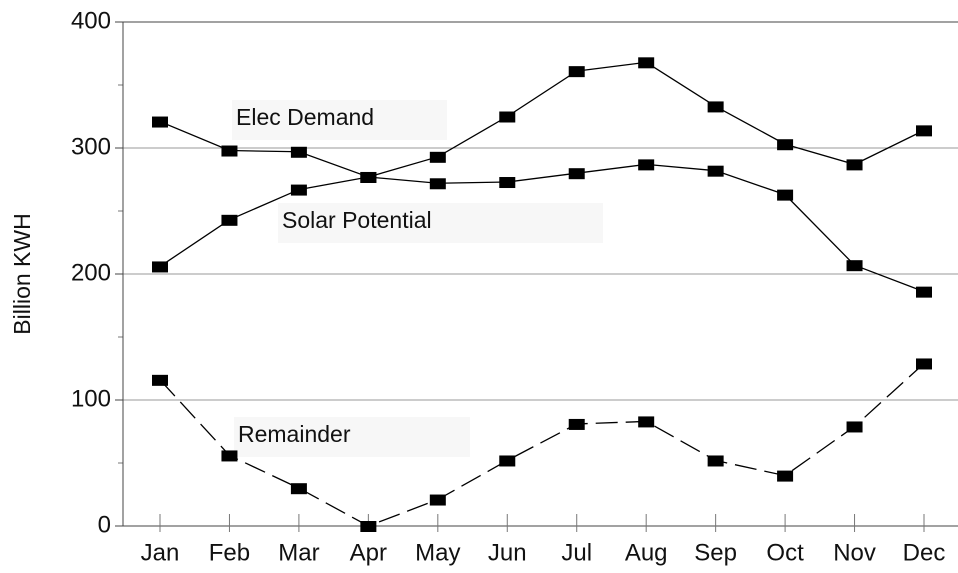 The image size is (958, 573). Describe the element at coordinates (305, 117) in the screenshot. I see `series-label: Elec Demand` at that location.